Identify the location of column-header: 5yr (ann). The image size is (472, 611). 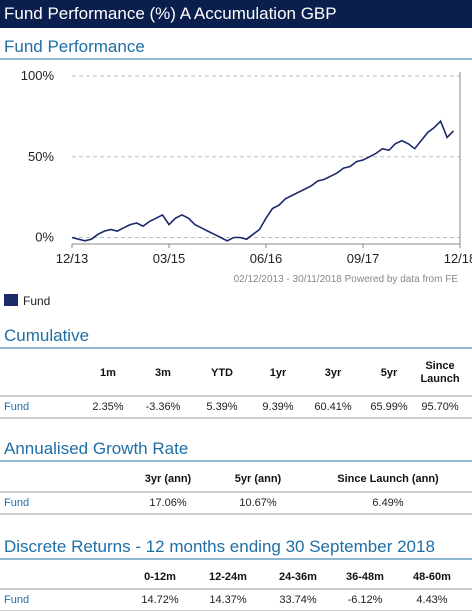
(258, 479).